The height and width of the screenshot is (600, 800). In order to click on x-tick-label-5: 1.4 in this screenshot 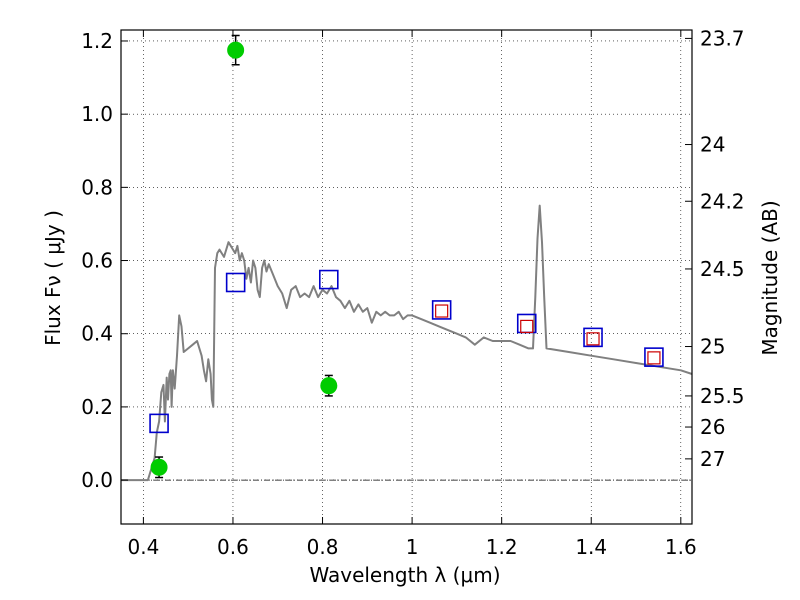, I will do `click(591, 547)`.